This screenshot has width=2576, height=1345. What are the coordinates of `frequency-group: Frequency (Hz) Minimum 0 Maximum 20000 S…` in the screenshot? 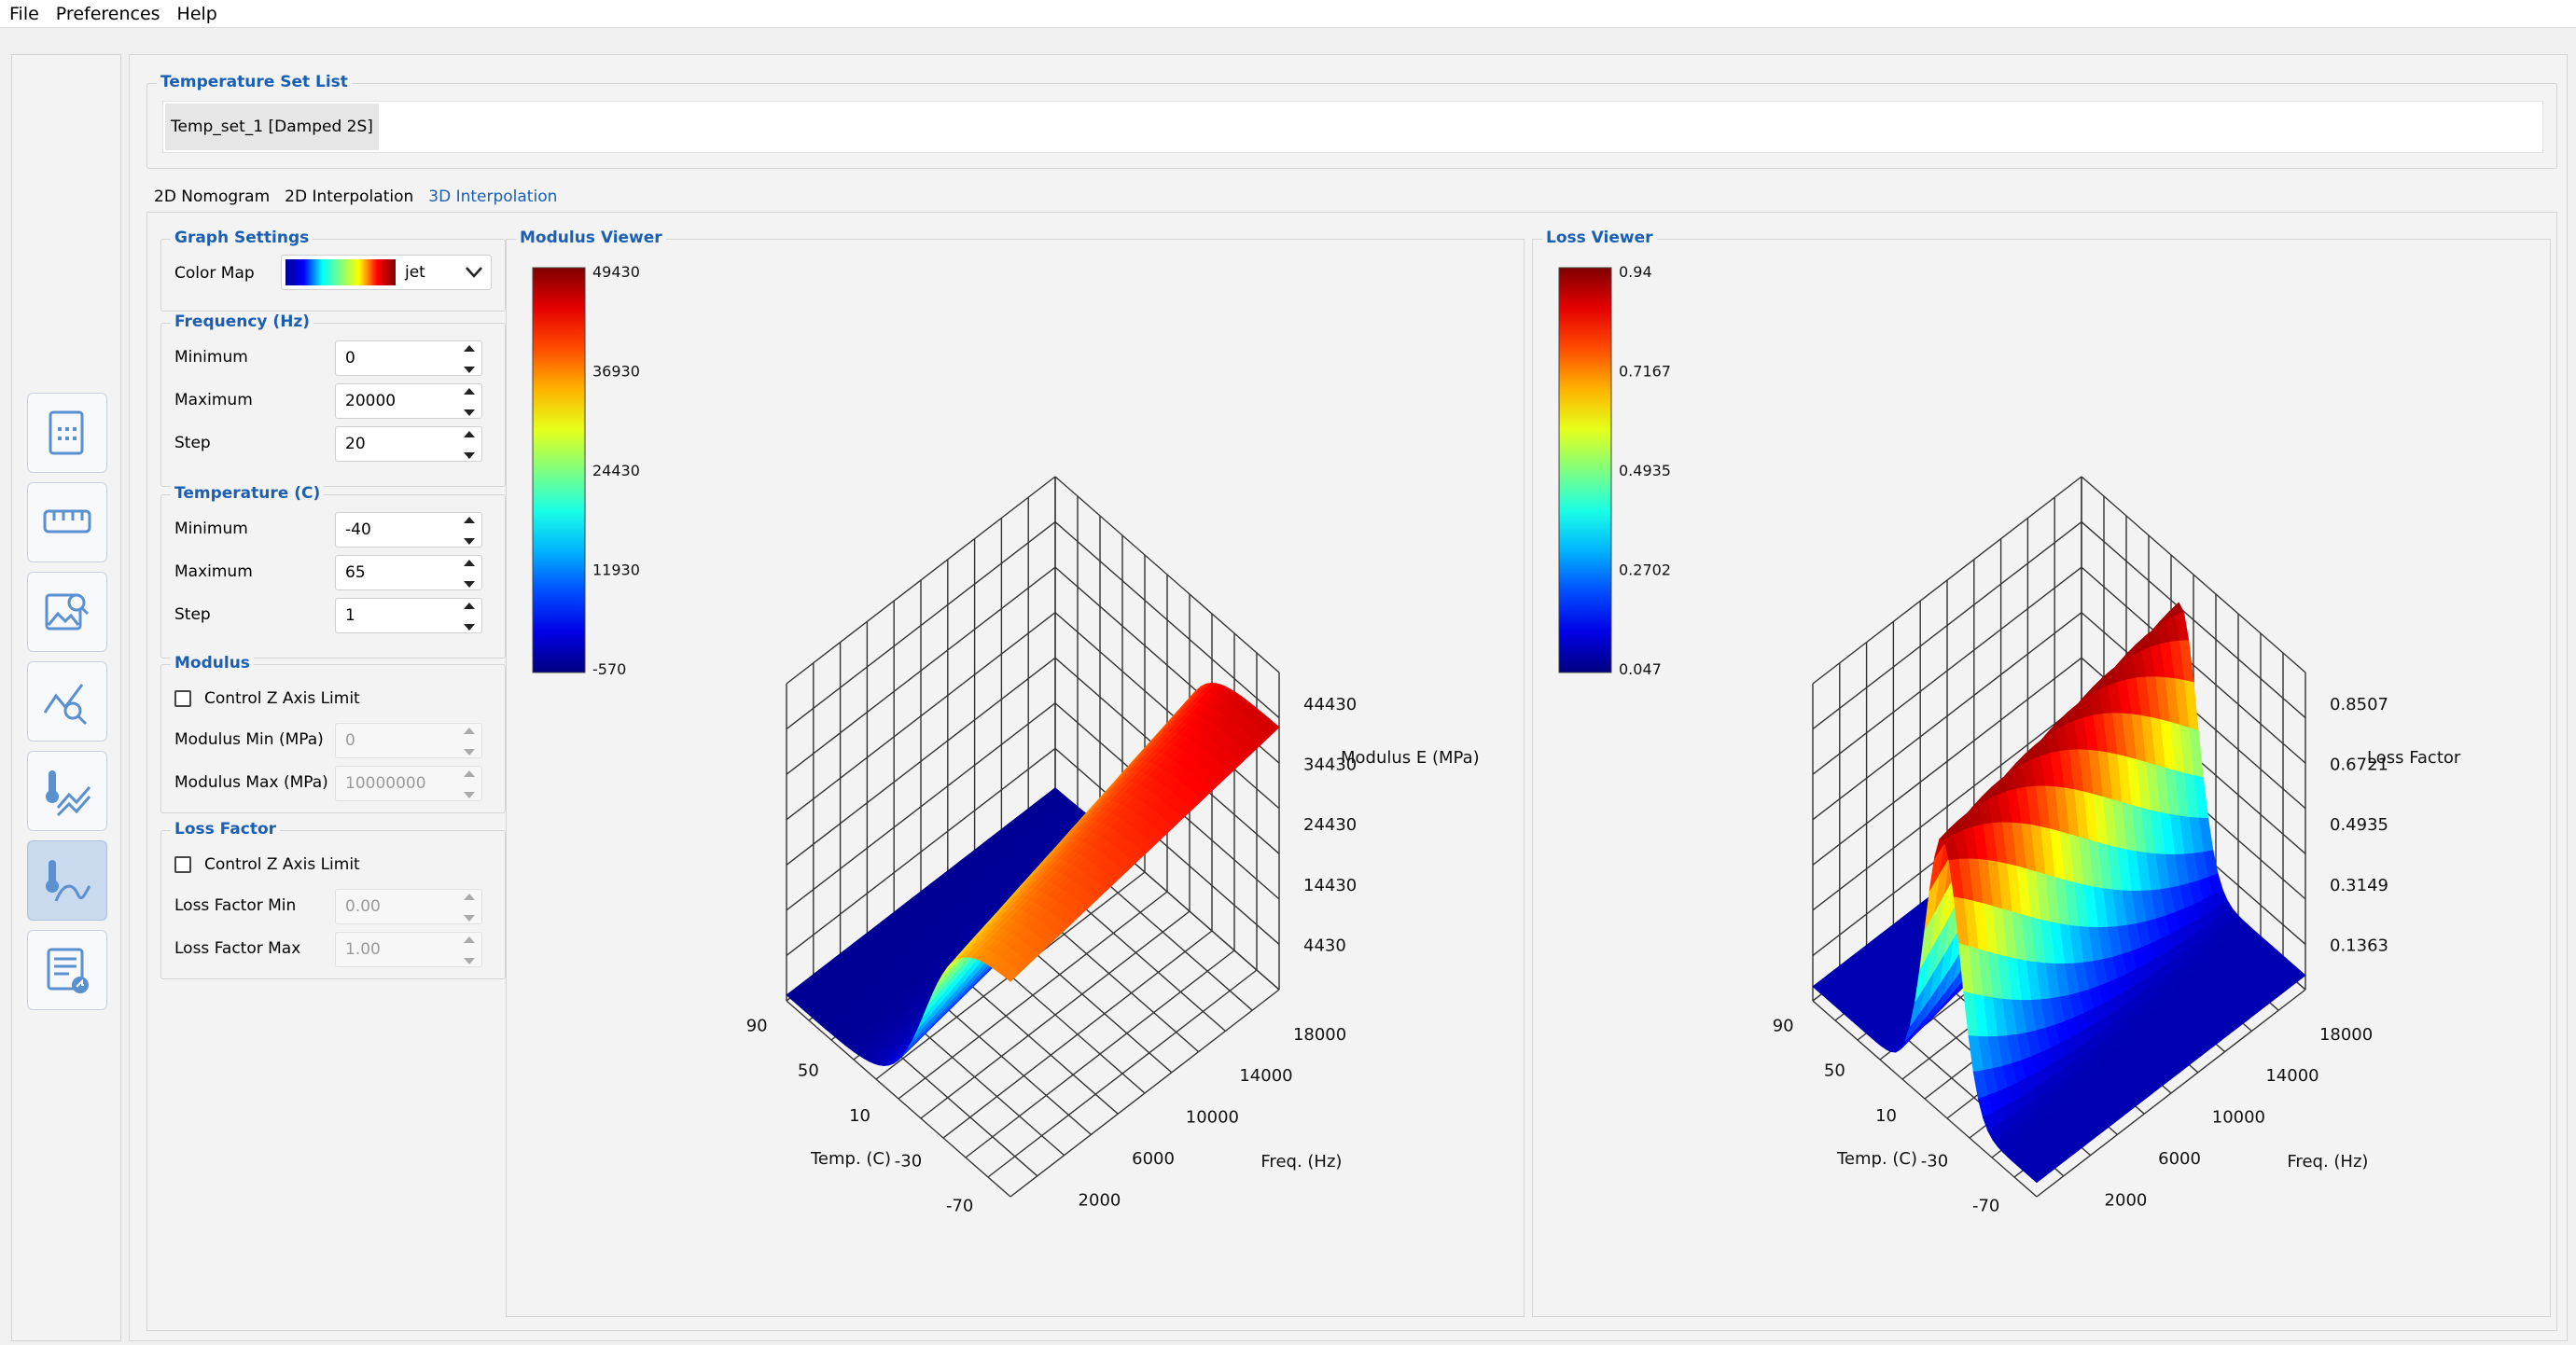 It's located at (333, 399).